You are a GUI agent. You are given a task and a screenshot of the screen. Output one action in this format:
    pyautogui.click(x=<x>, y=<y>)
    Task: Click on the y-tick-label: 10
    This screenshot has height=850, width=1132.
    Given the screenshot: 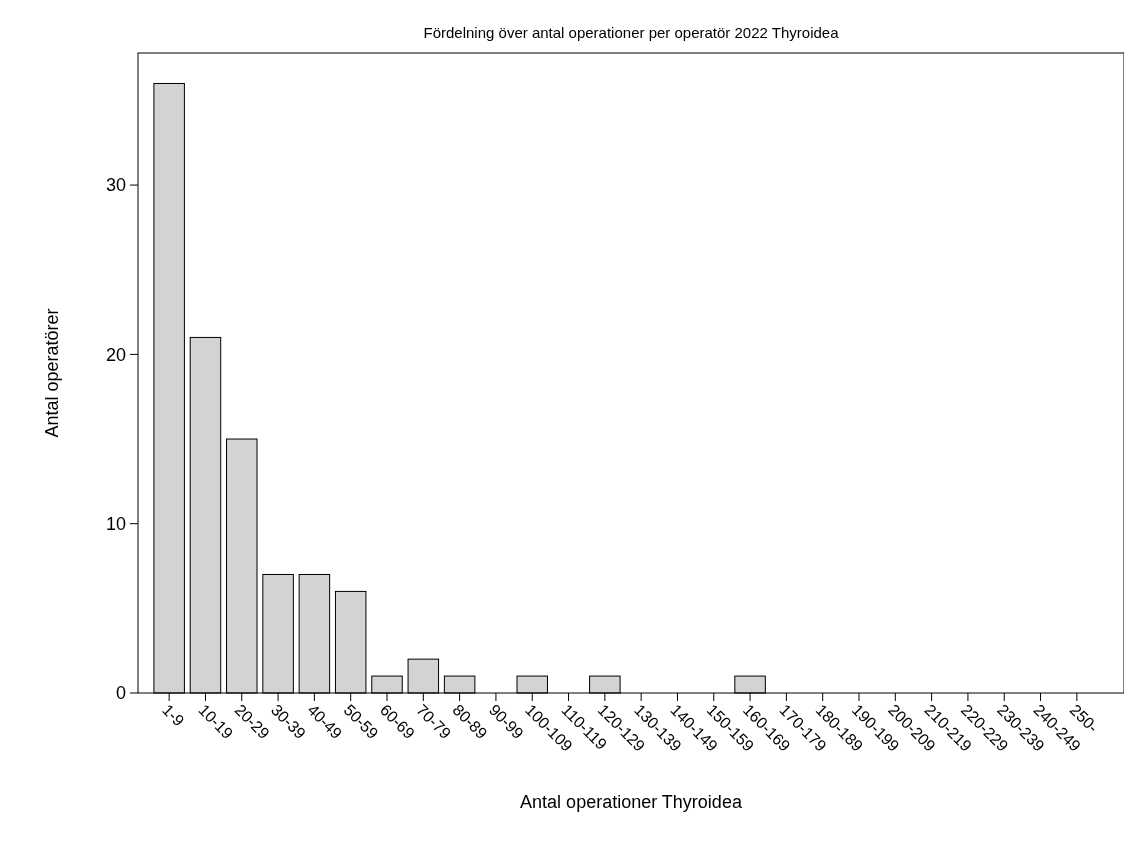 What is the action you would take?
    pyautogui.click(x=115, y=523)
    